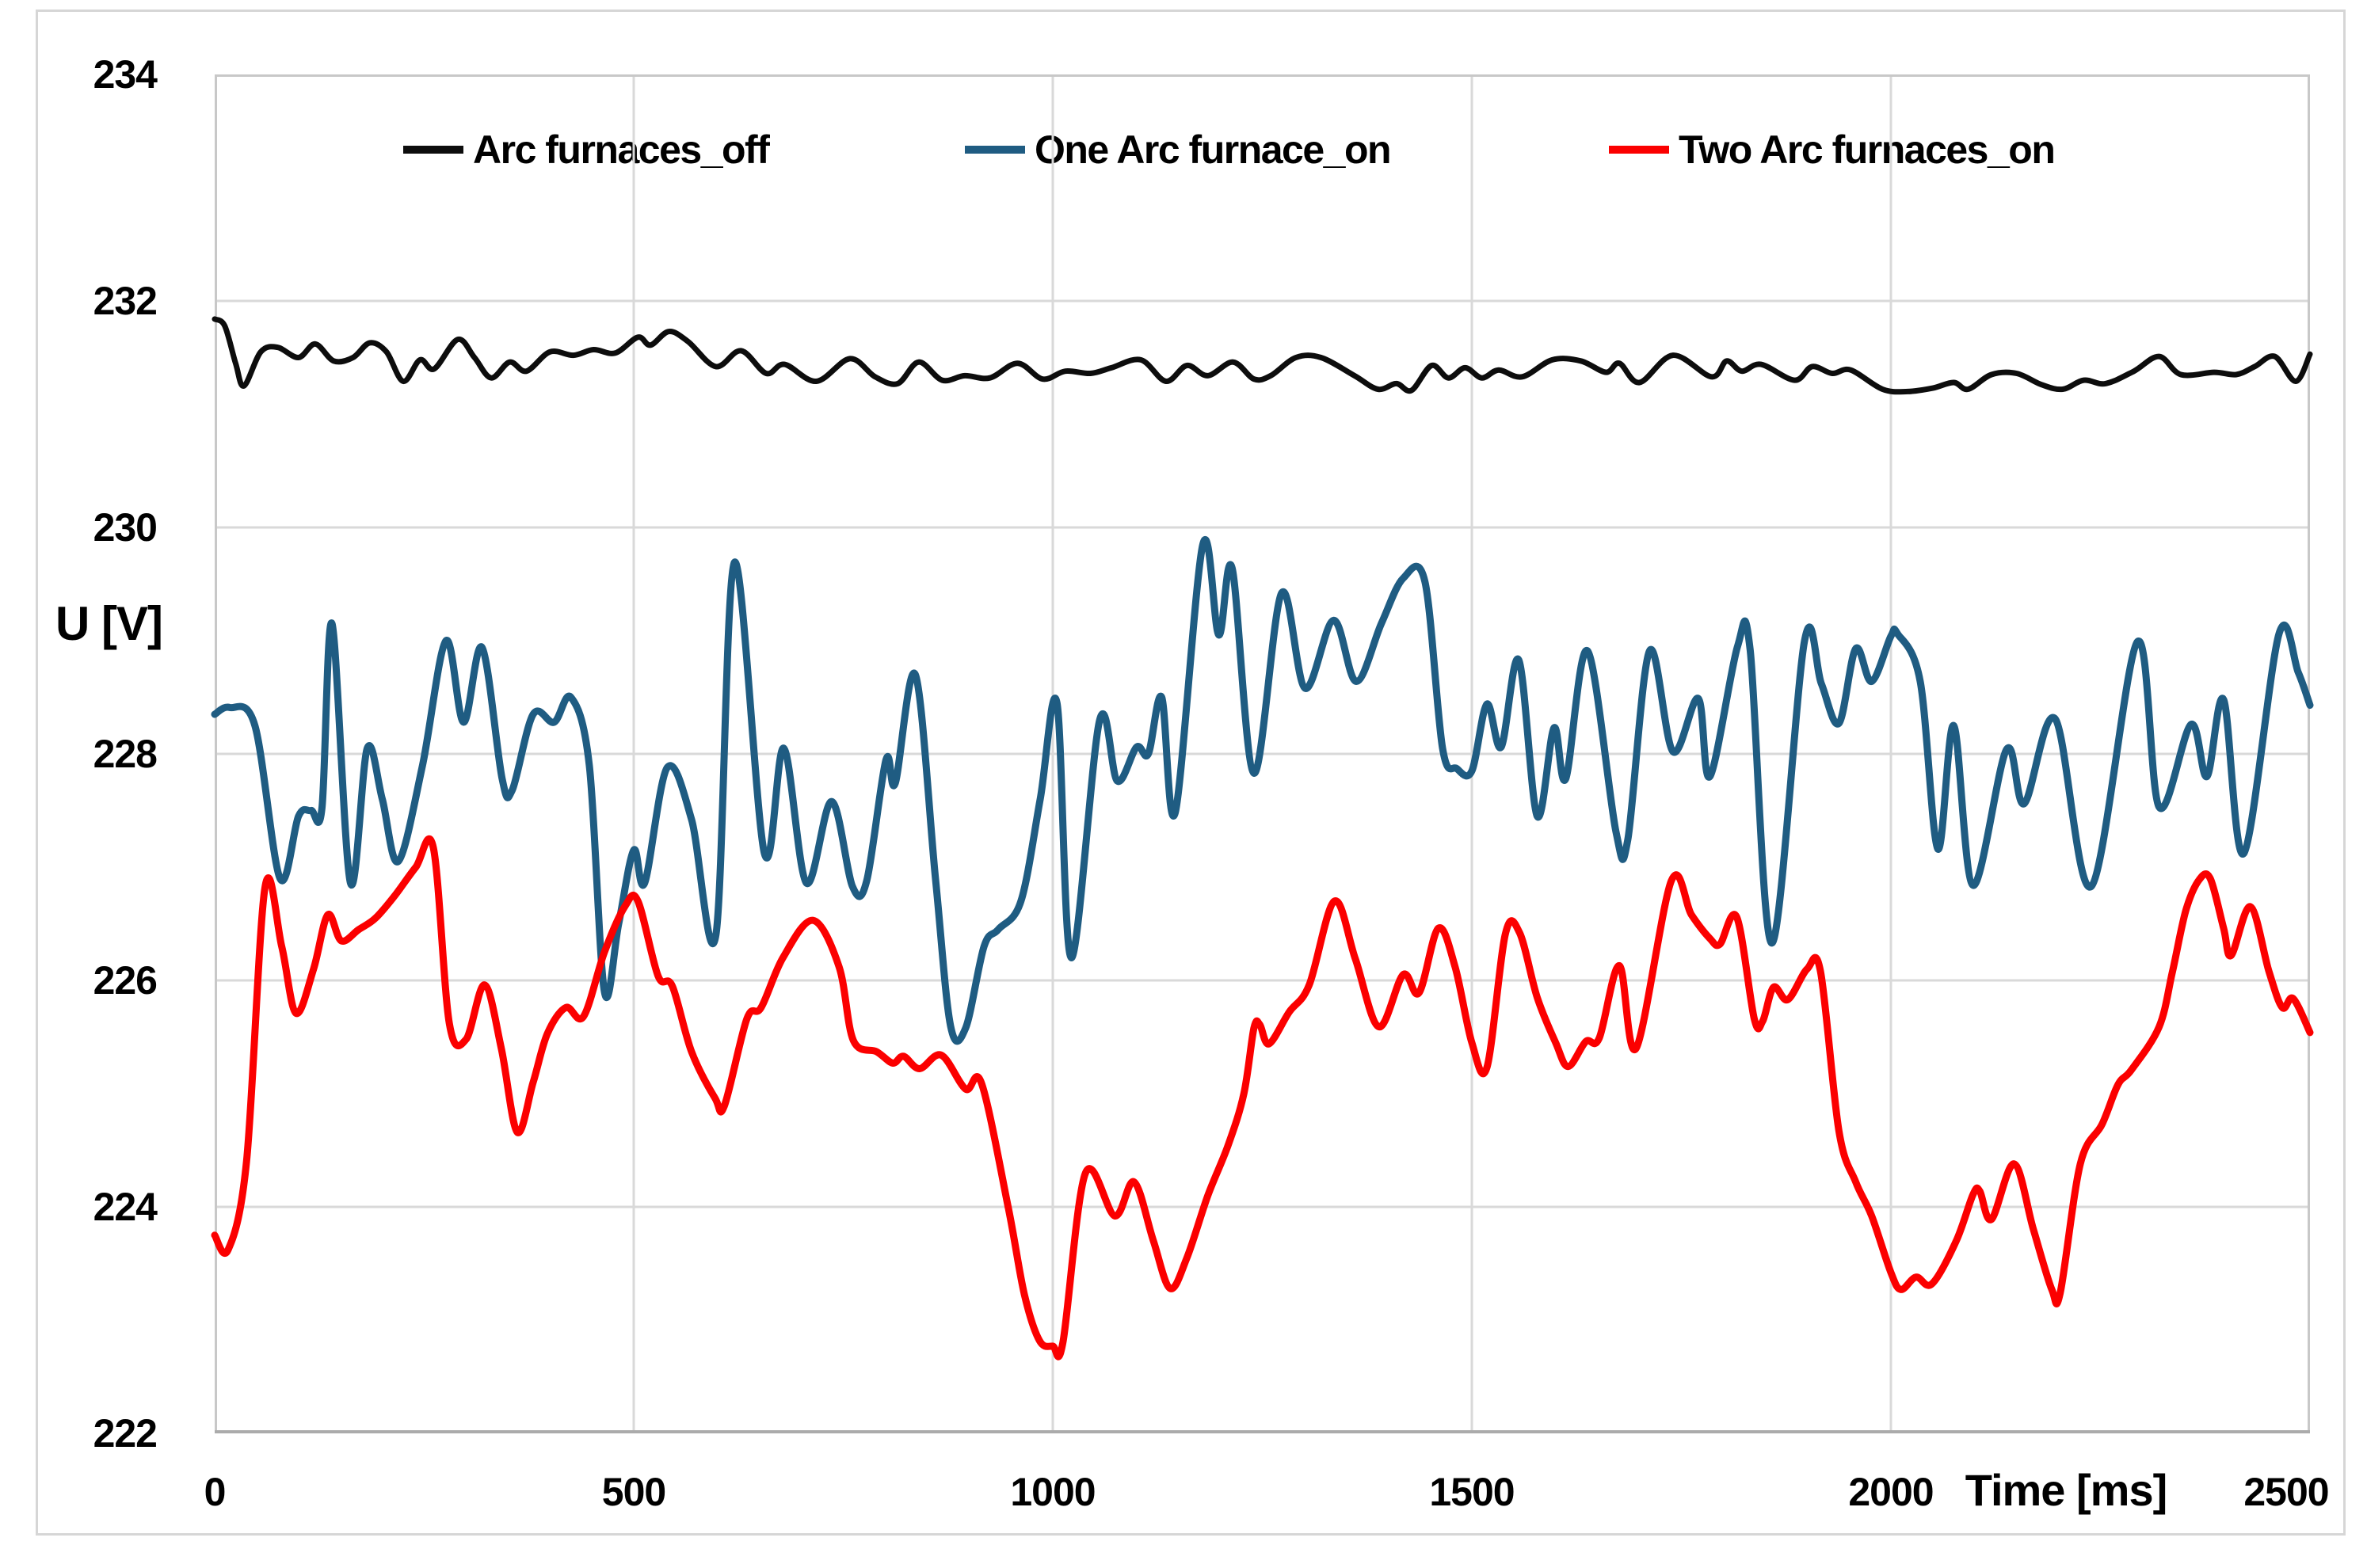  What do you see at coordinates (125, 980) in the screenshot?
I see `y-tick-label: 226` at bounding box center [125, 980].